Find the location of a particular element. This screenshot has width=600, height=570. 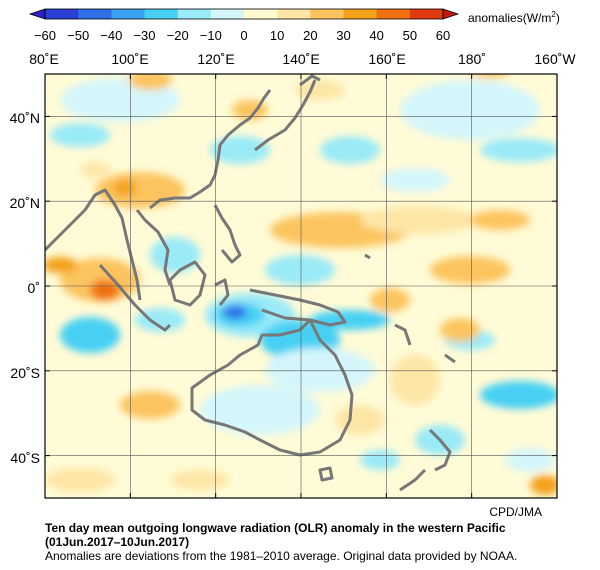

credit-label: CPD/JMA is located at coordinates (515, 512).